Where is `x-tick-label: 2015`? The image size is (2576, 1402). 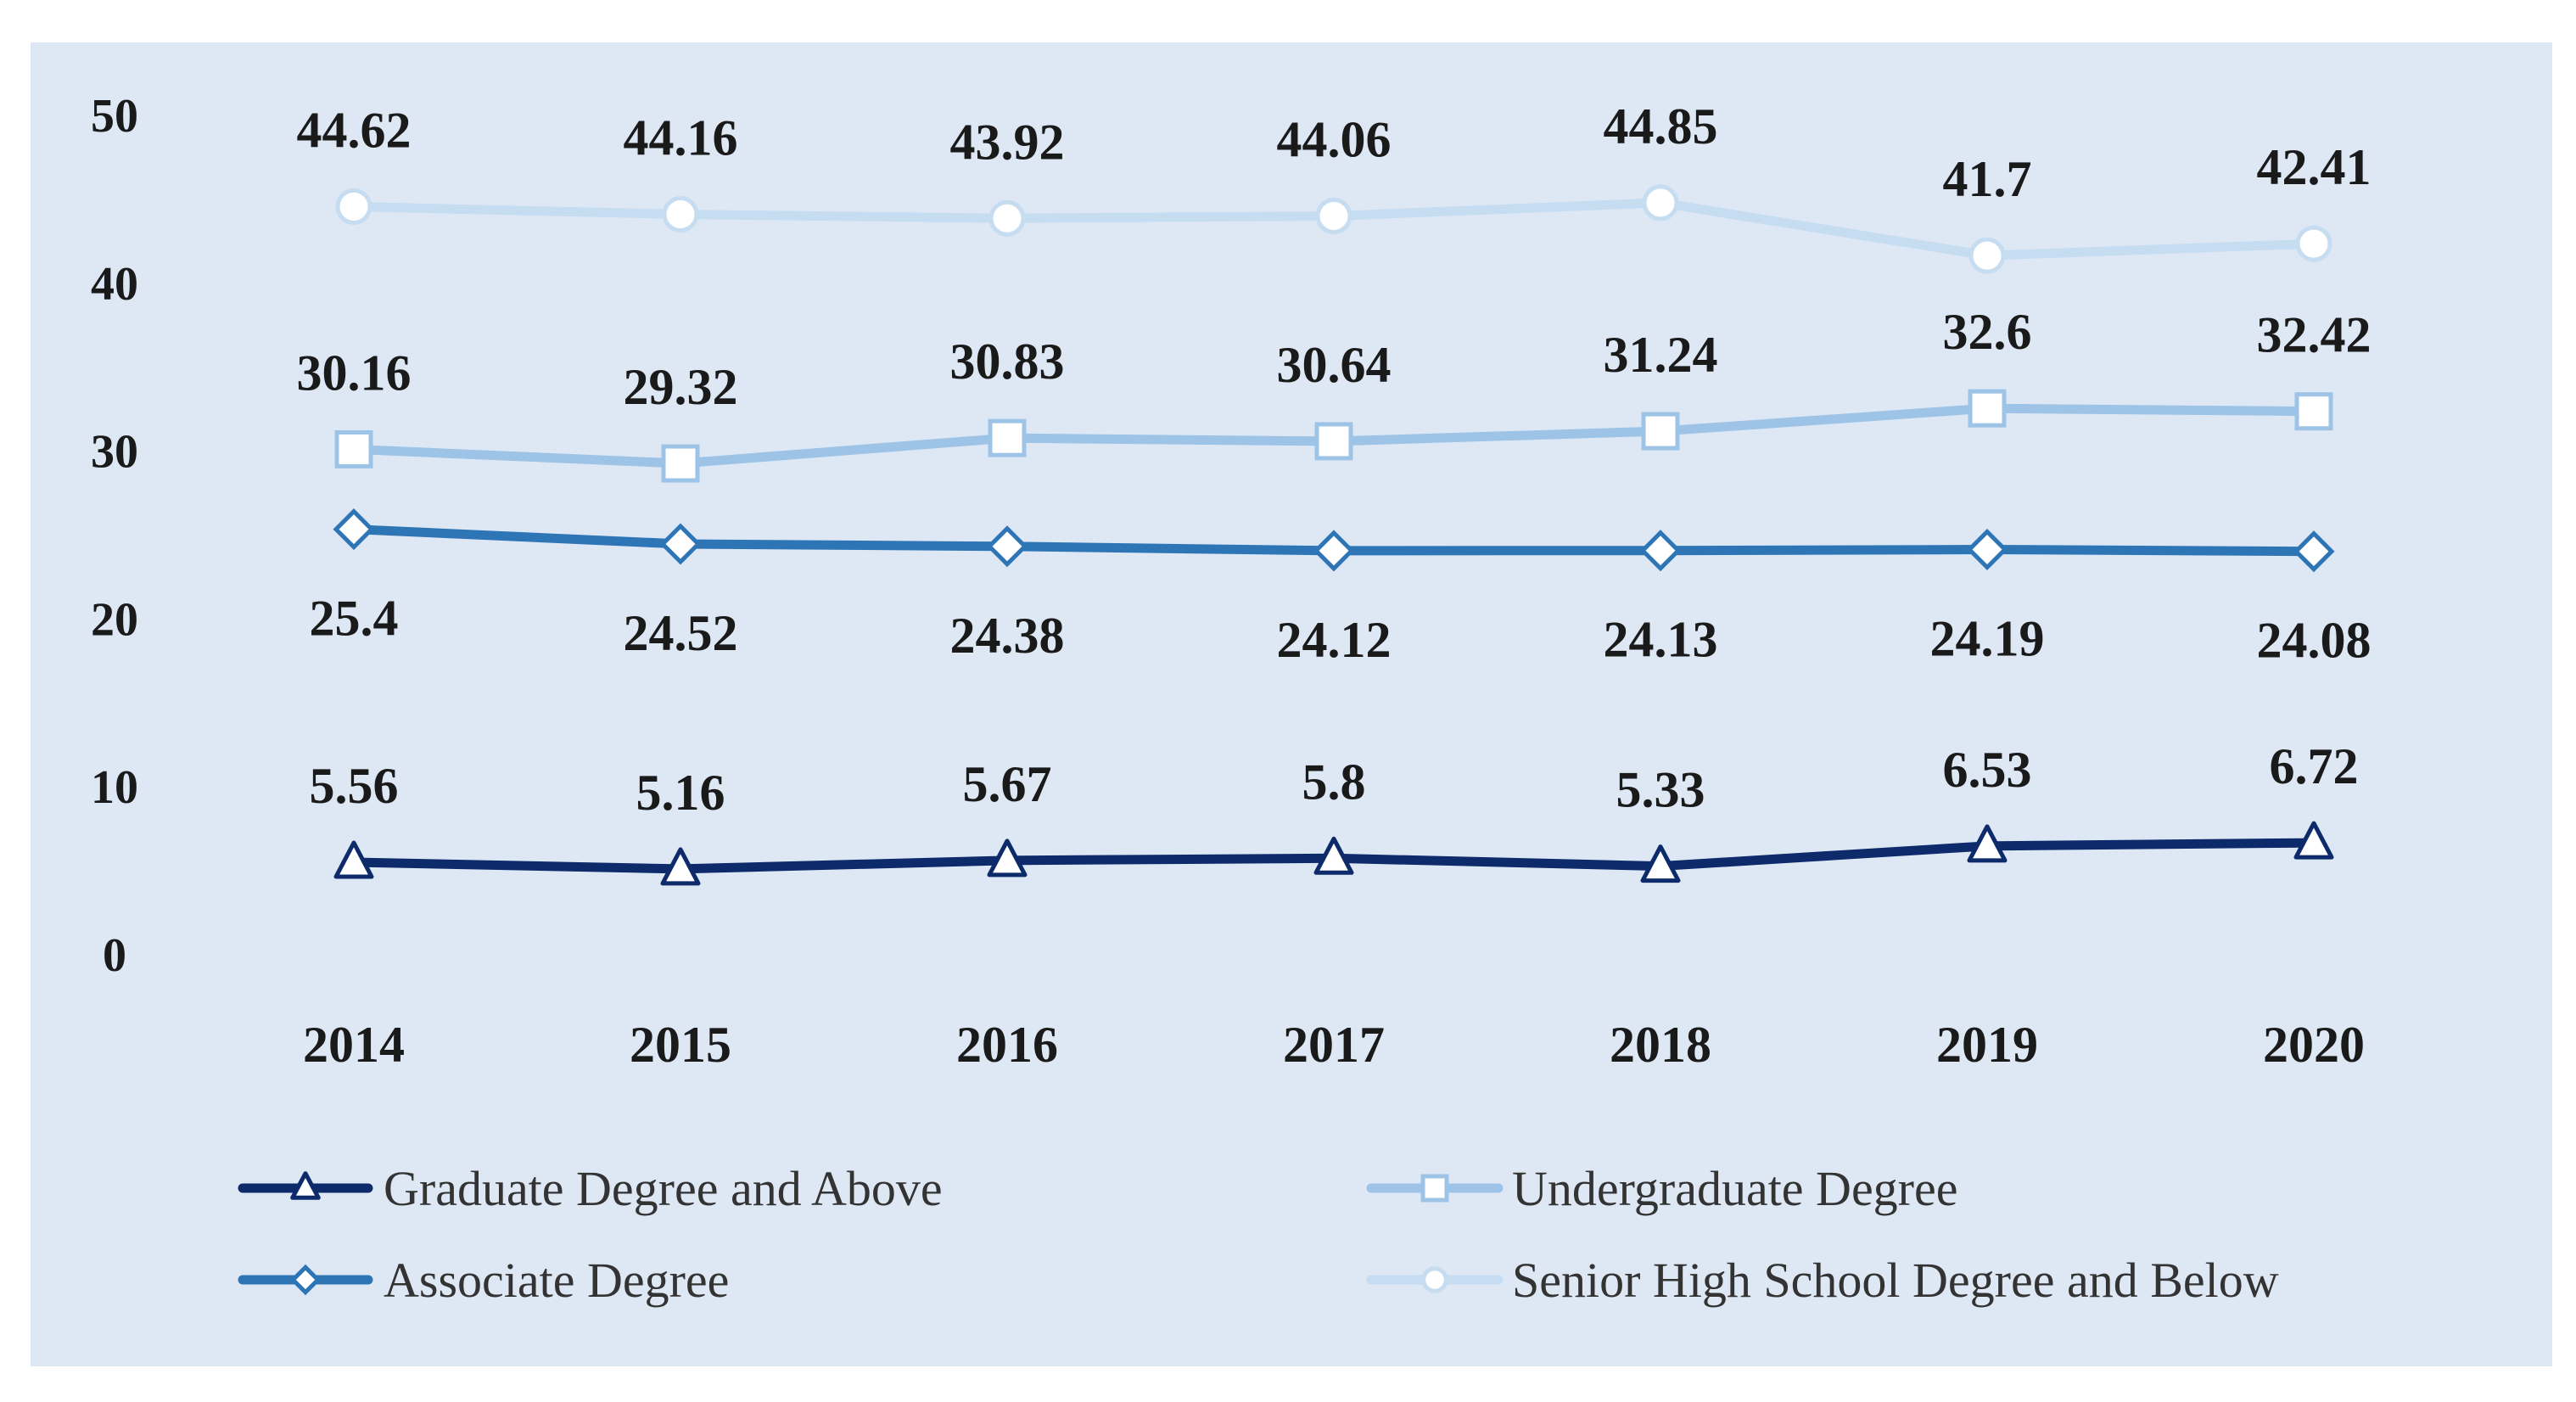 x-tick-label: 2015 is located at coordinates (680, 1045).